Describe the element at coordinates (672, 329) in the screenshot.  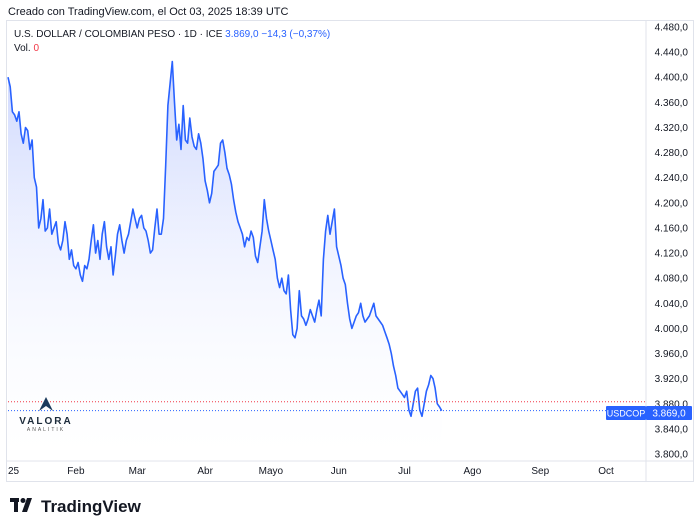
I see `y-tick-label: 4.000,0` at that location.